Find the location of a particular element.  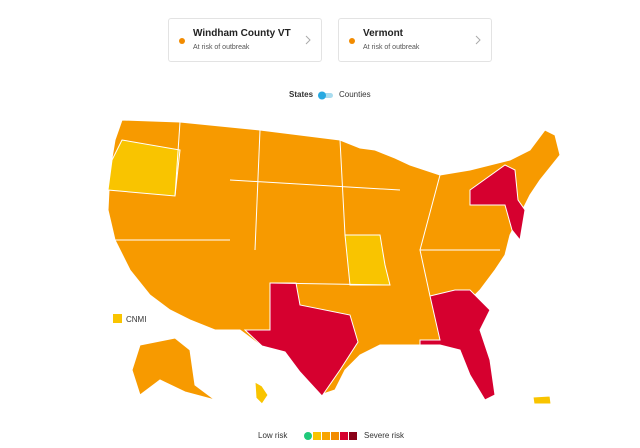

legend-label: CNMI is located at coordinates (136, 319).